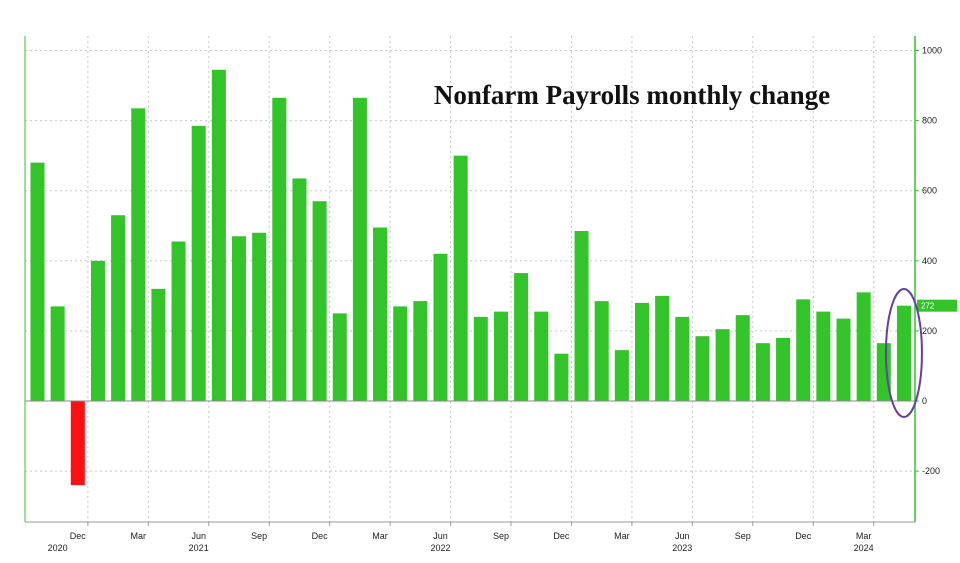 The width and height of the screenshot is (960, 563). What do you see at coordinates (929, 191) in the screenshot?
I see `y-tick-label: 600` at bounding box center [929, 191].